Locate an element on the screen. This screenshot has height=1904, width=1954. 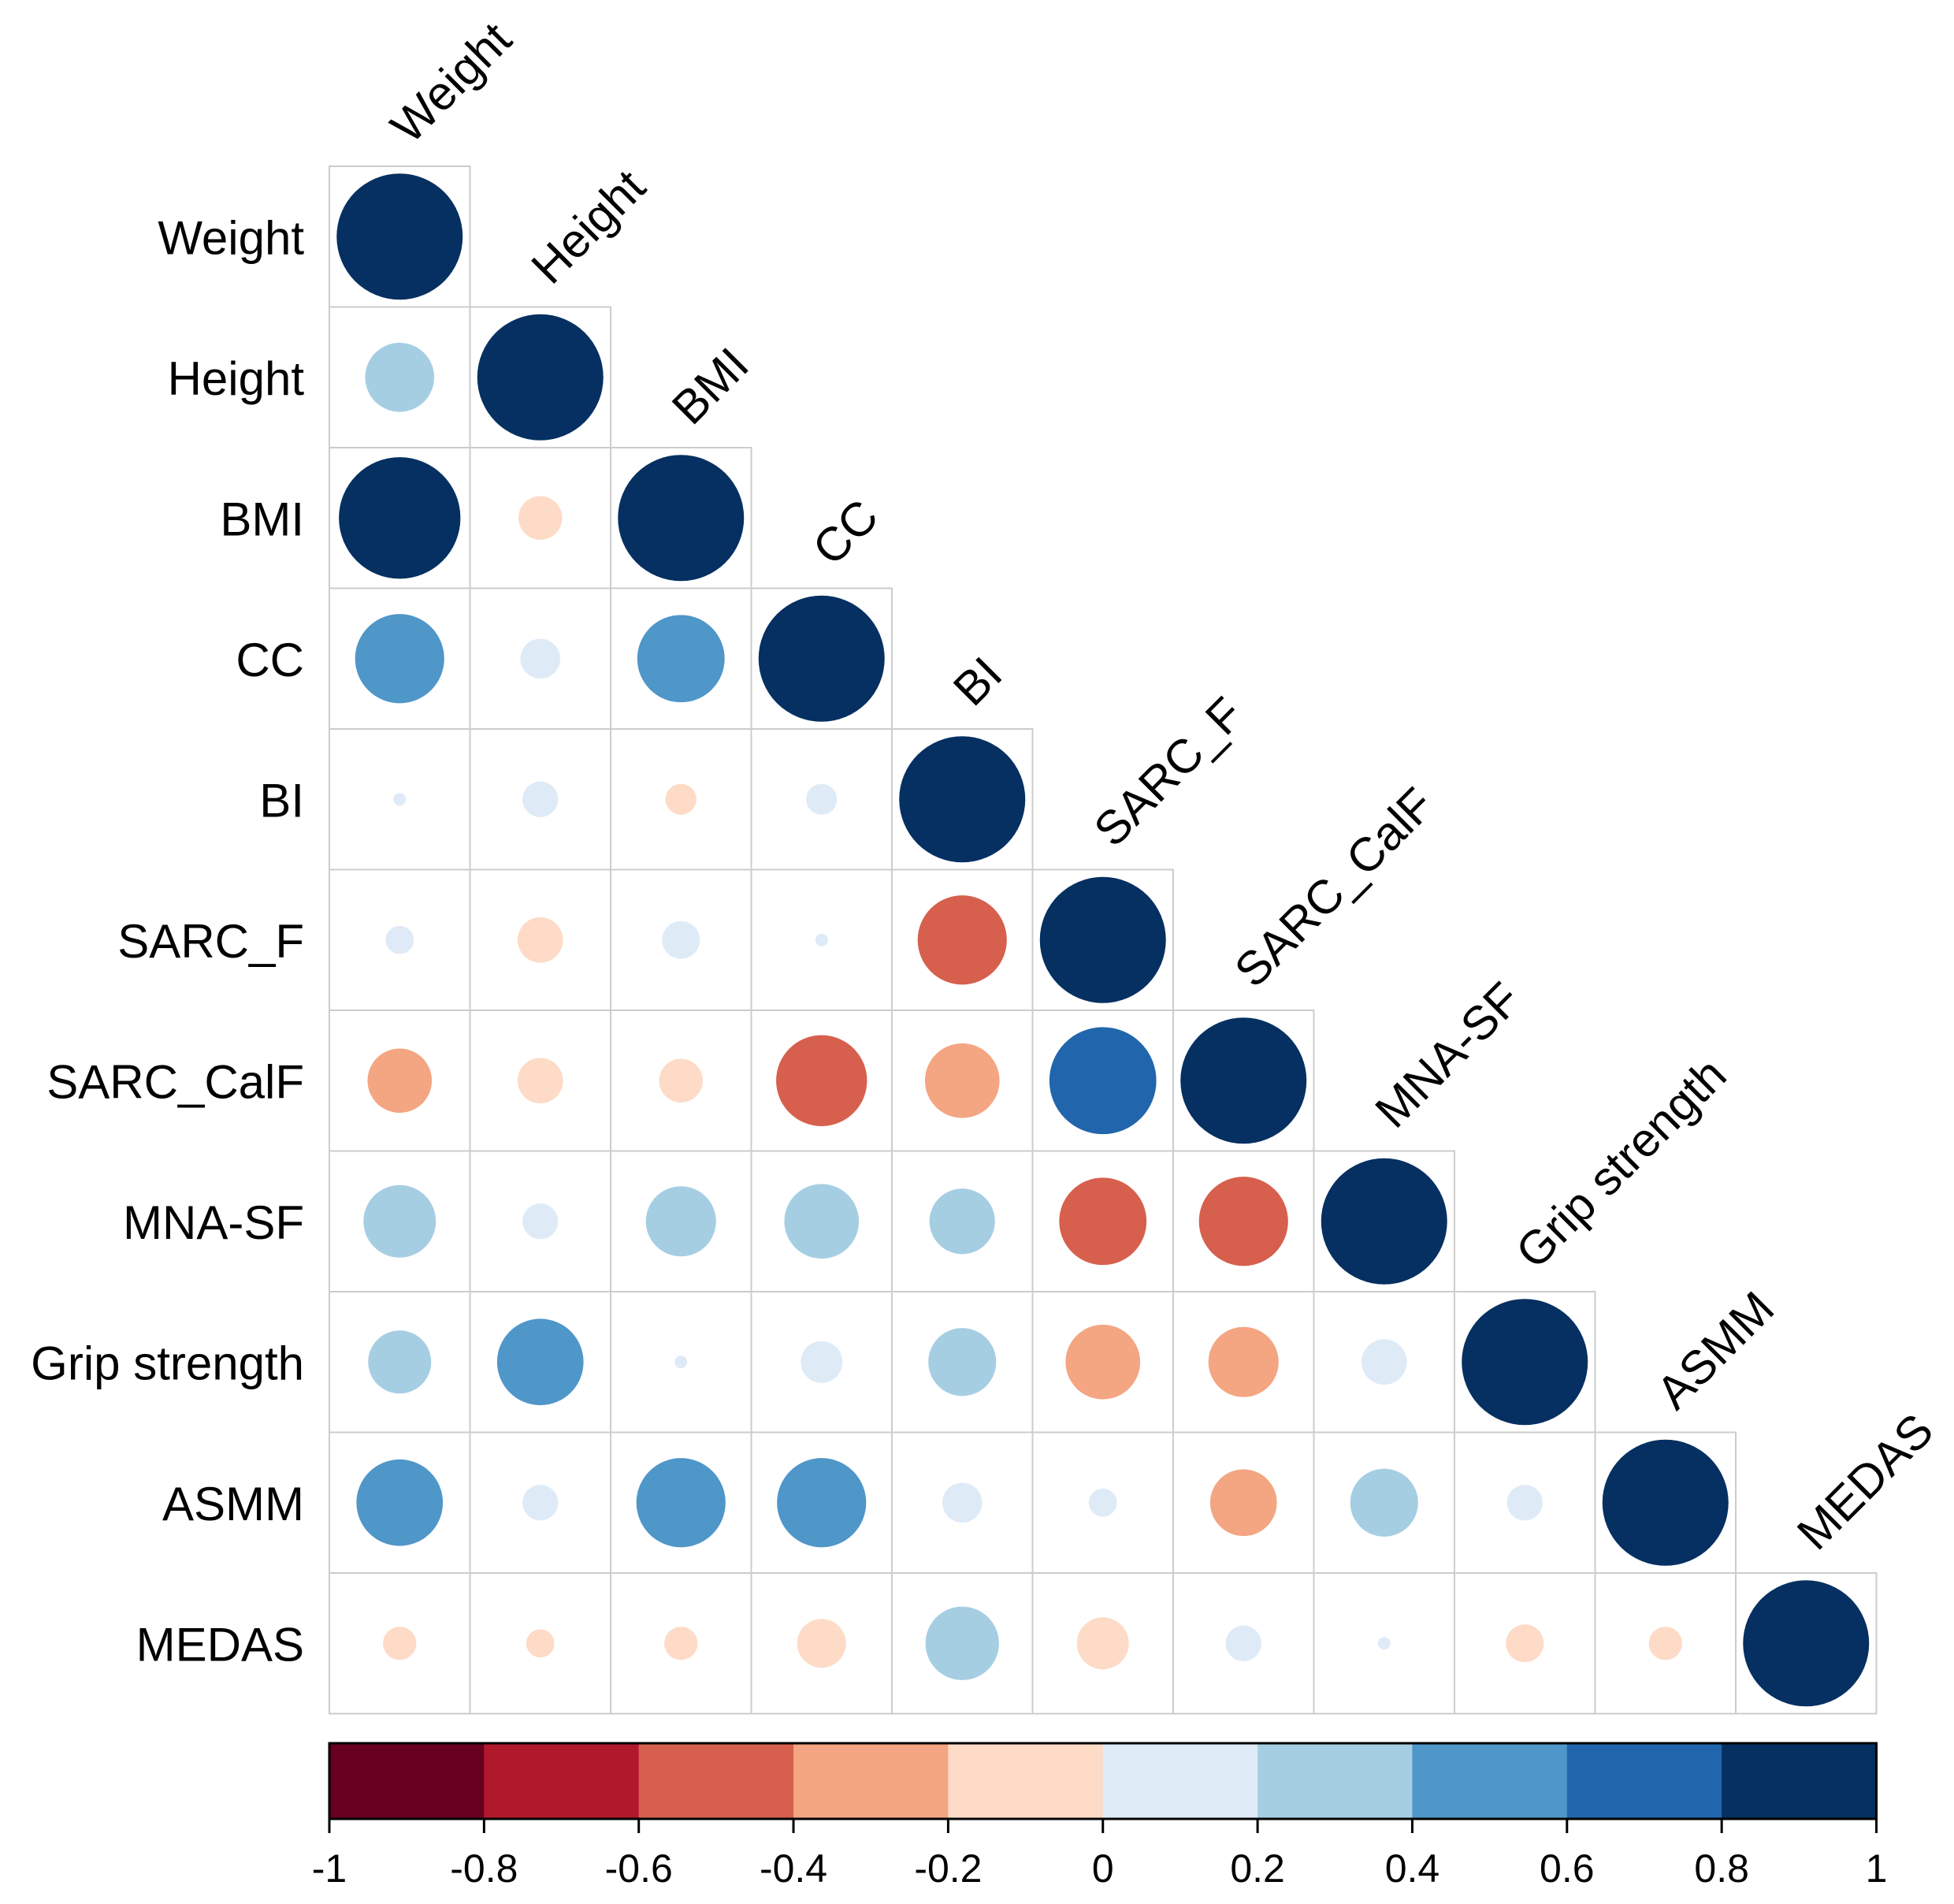
corr-circle-mna-sf-mna-sf is located at coordinates (1384, 1221).